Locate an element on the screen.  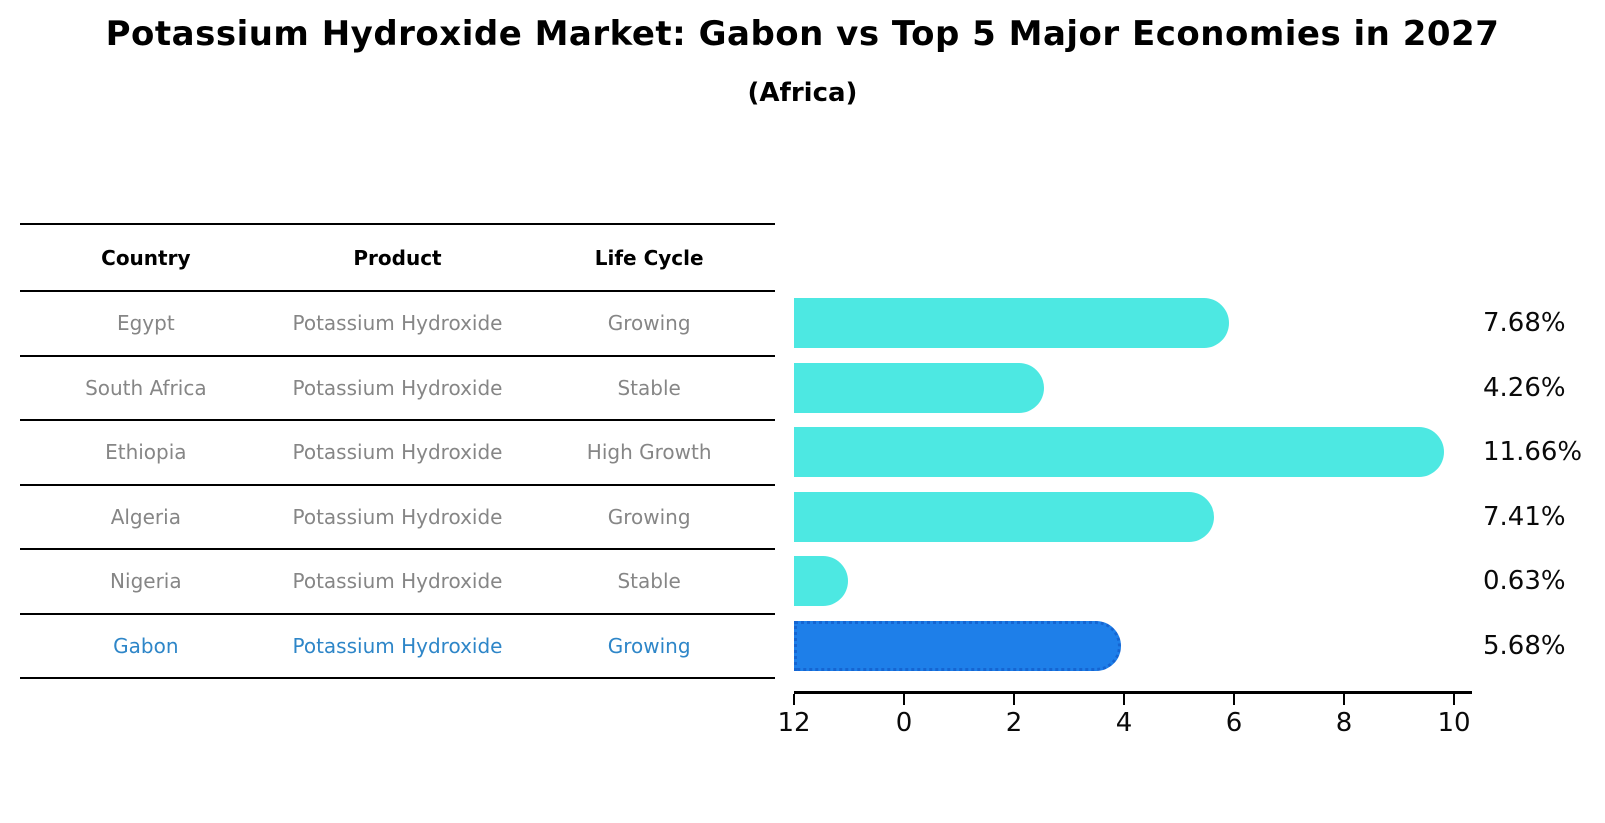
bar-south-africa is located at coordinates (919, 387).